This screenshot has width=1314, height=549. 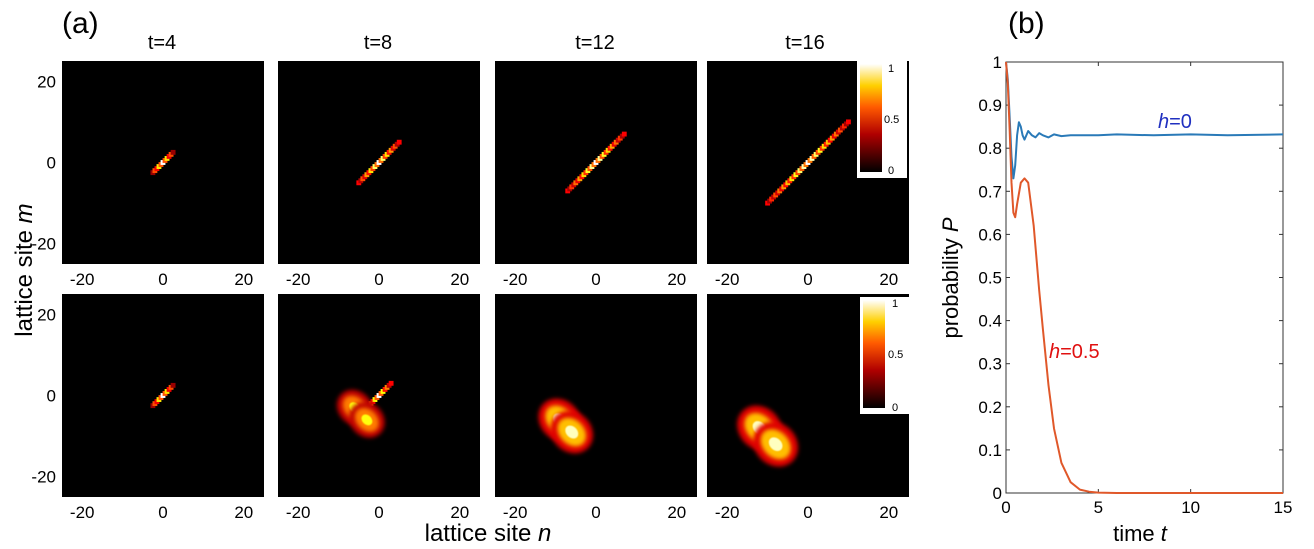 I want to click on panel-b-xlabel-var: t, so click(x=1164, y=533).